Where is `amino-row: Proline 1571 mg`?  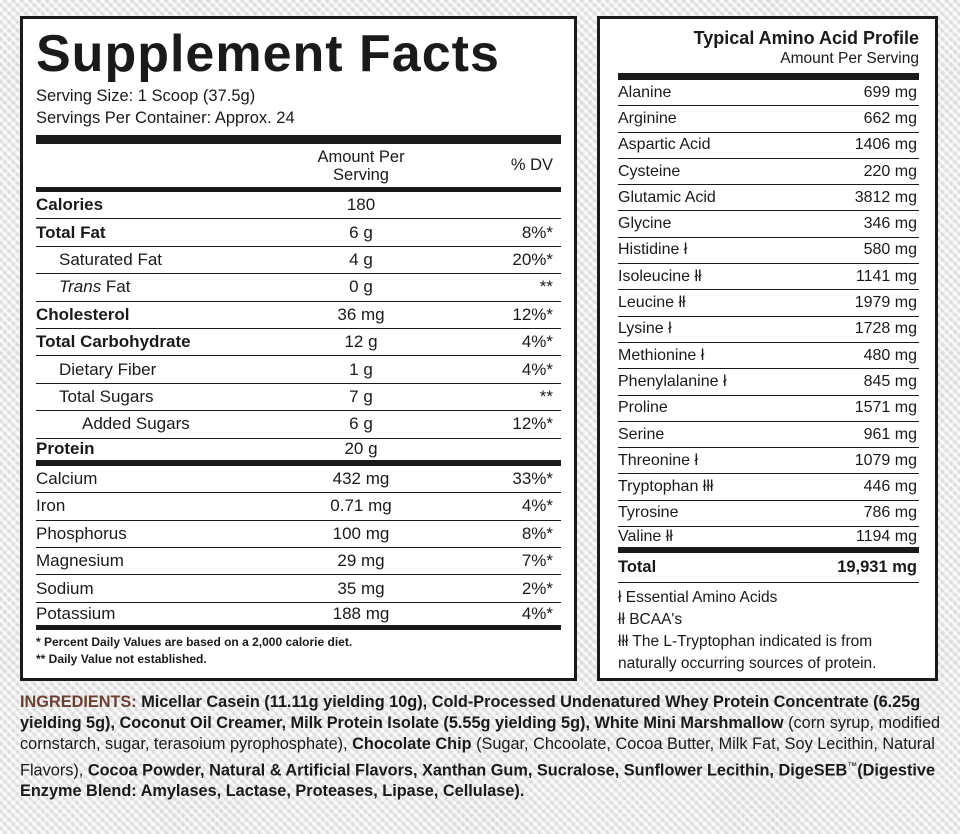 amino-row: Proline 1571 mg is located at coordinates (768, 409).